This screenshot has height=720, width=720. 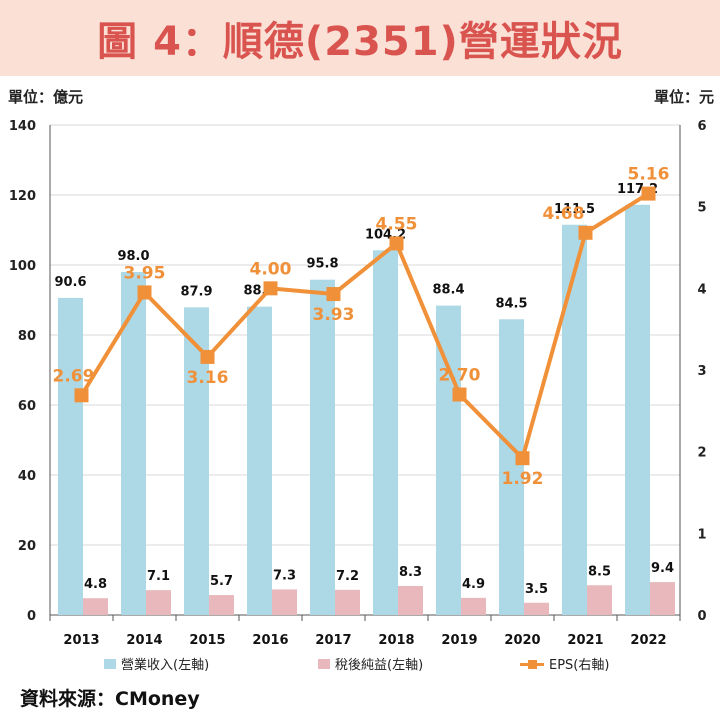 I want to click on net-income-data-label: 8.5, so click(x=599, y=571).